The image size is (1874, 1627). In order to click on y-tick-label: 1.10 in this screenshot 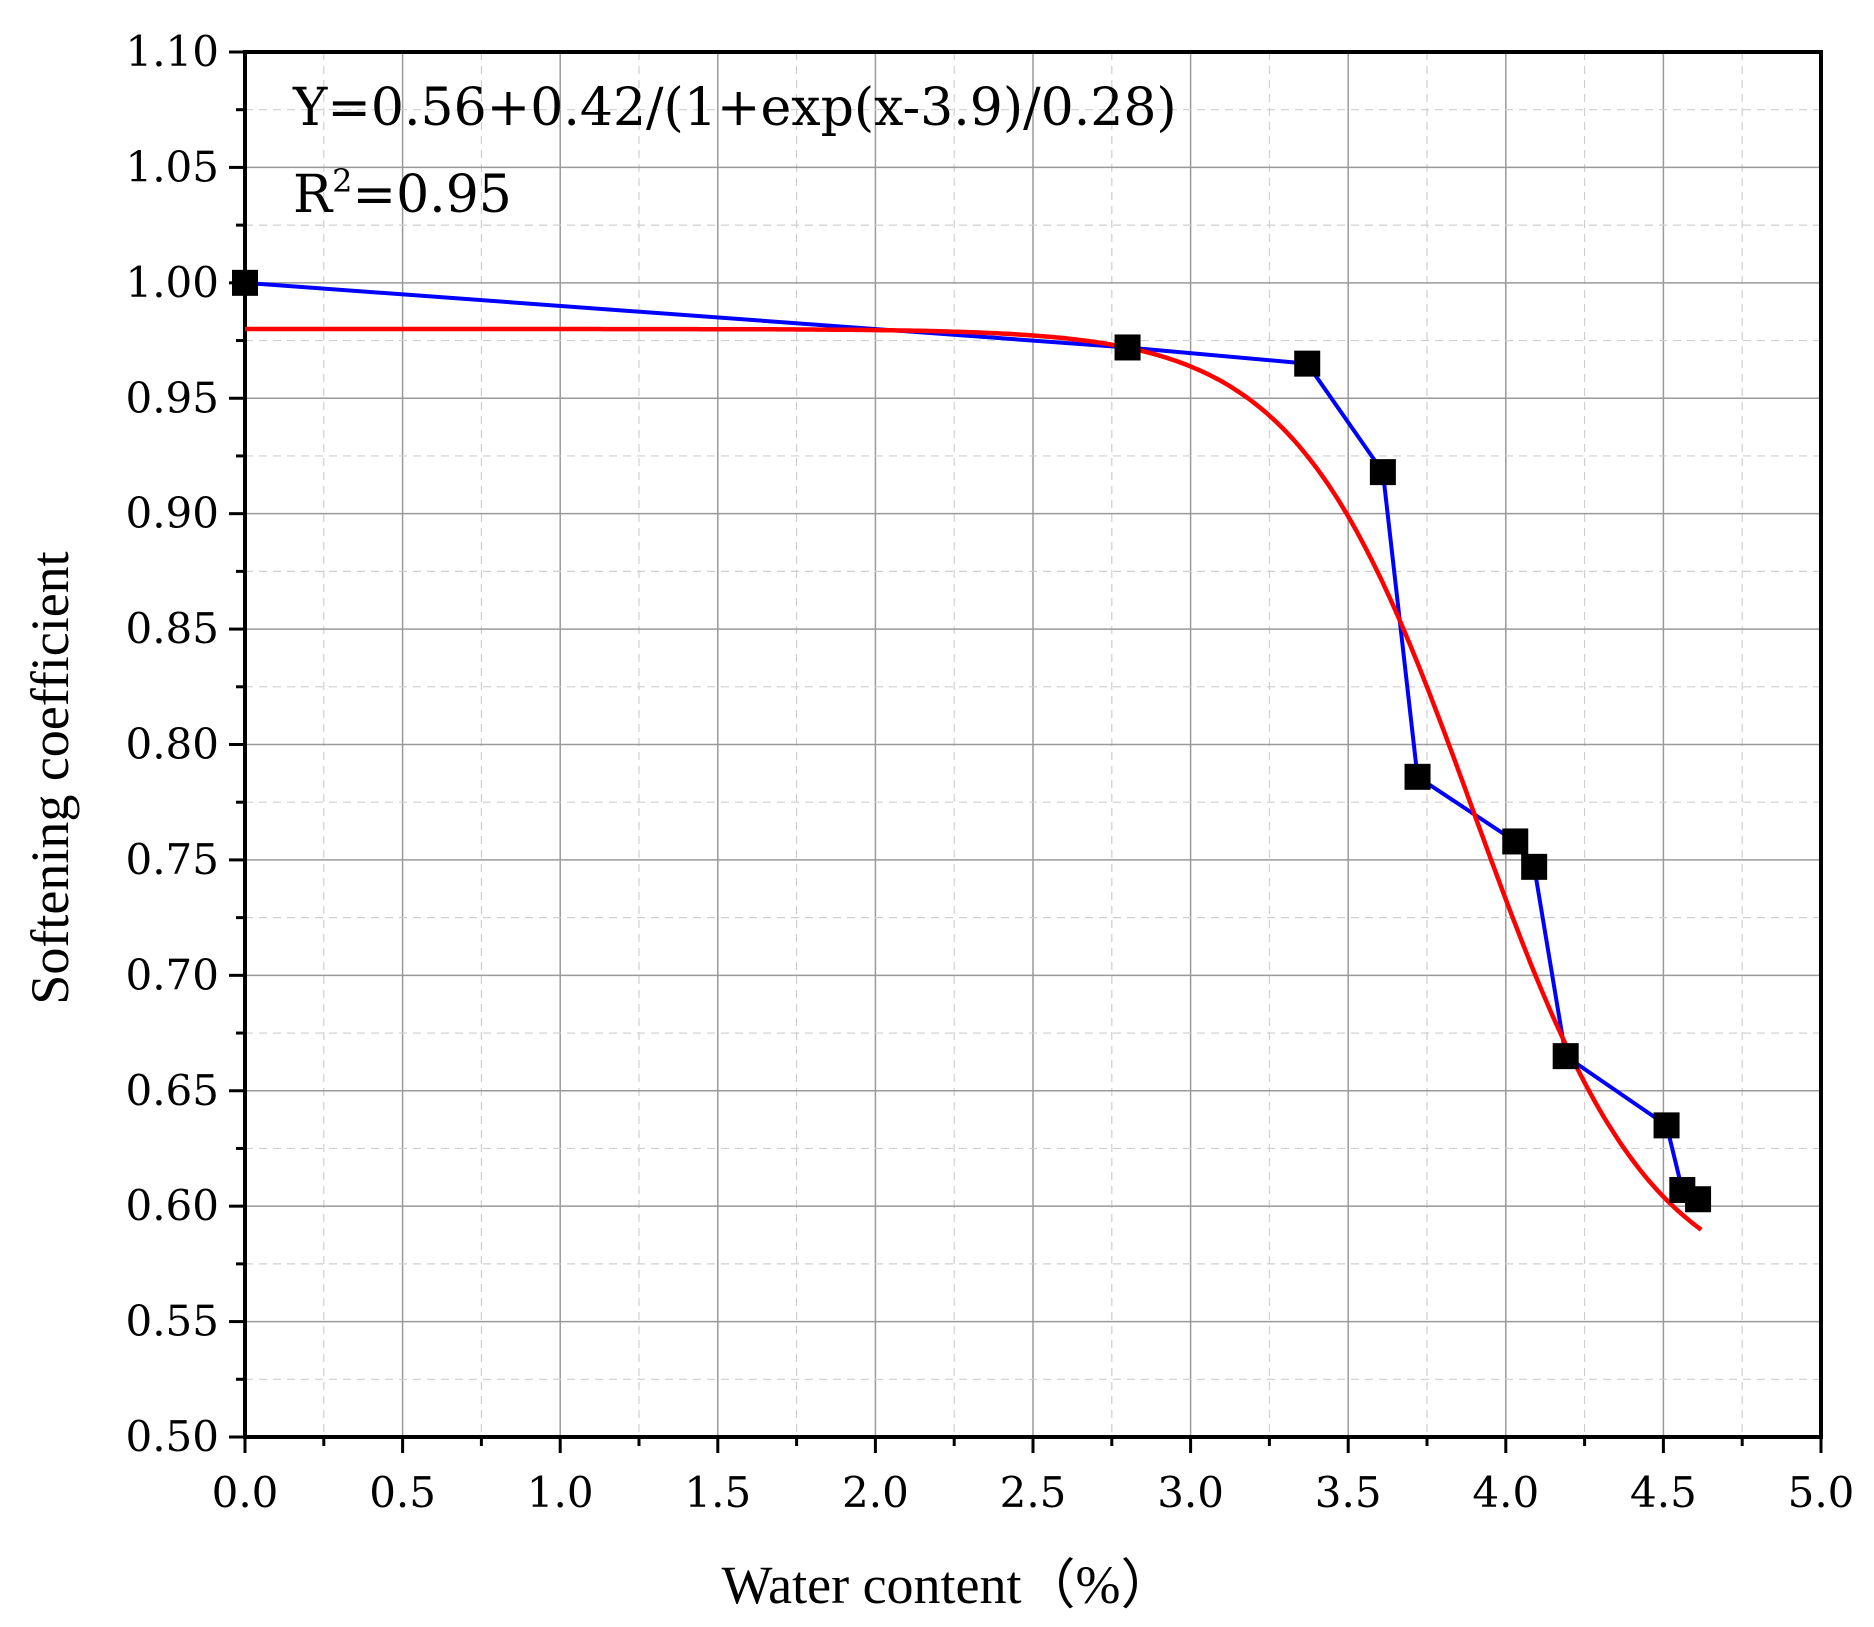, I will do `click(172, 51)`.